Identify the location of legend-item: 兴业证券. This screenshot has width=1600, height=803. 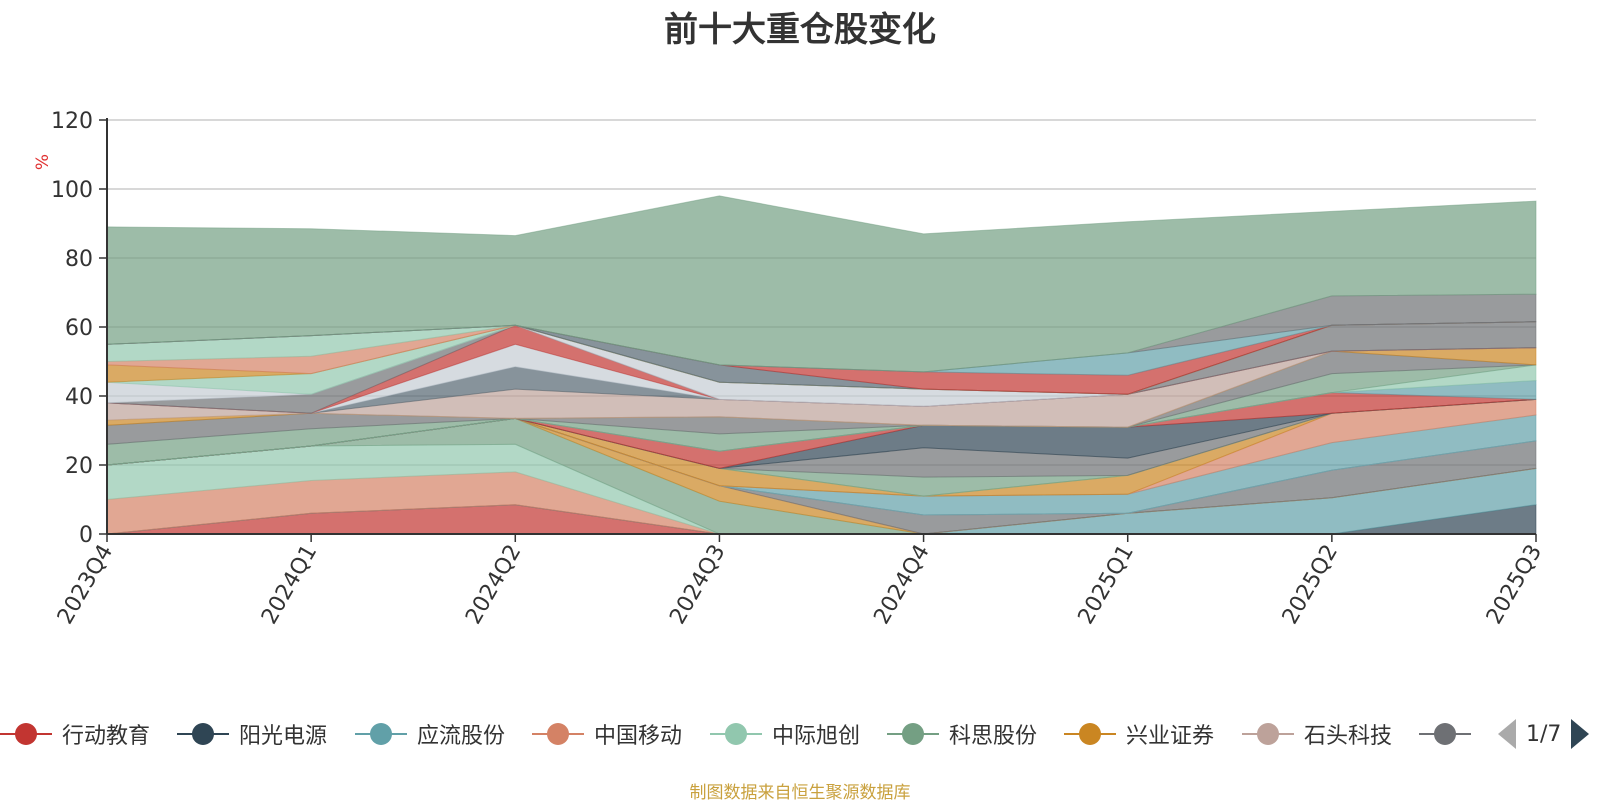
(1139, 734).